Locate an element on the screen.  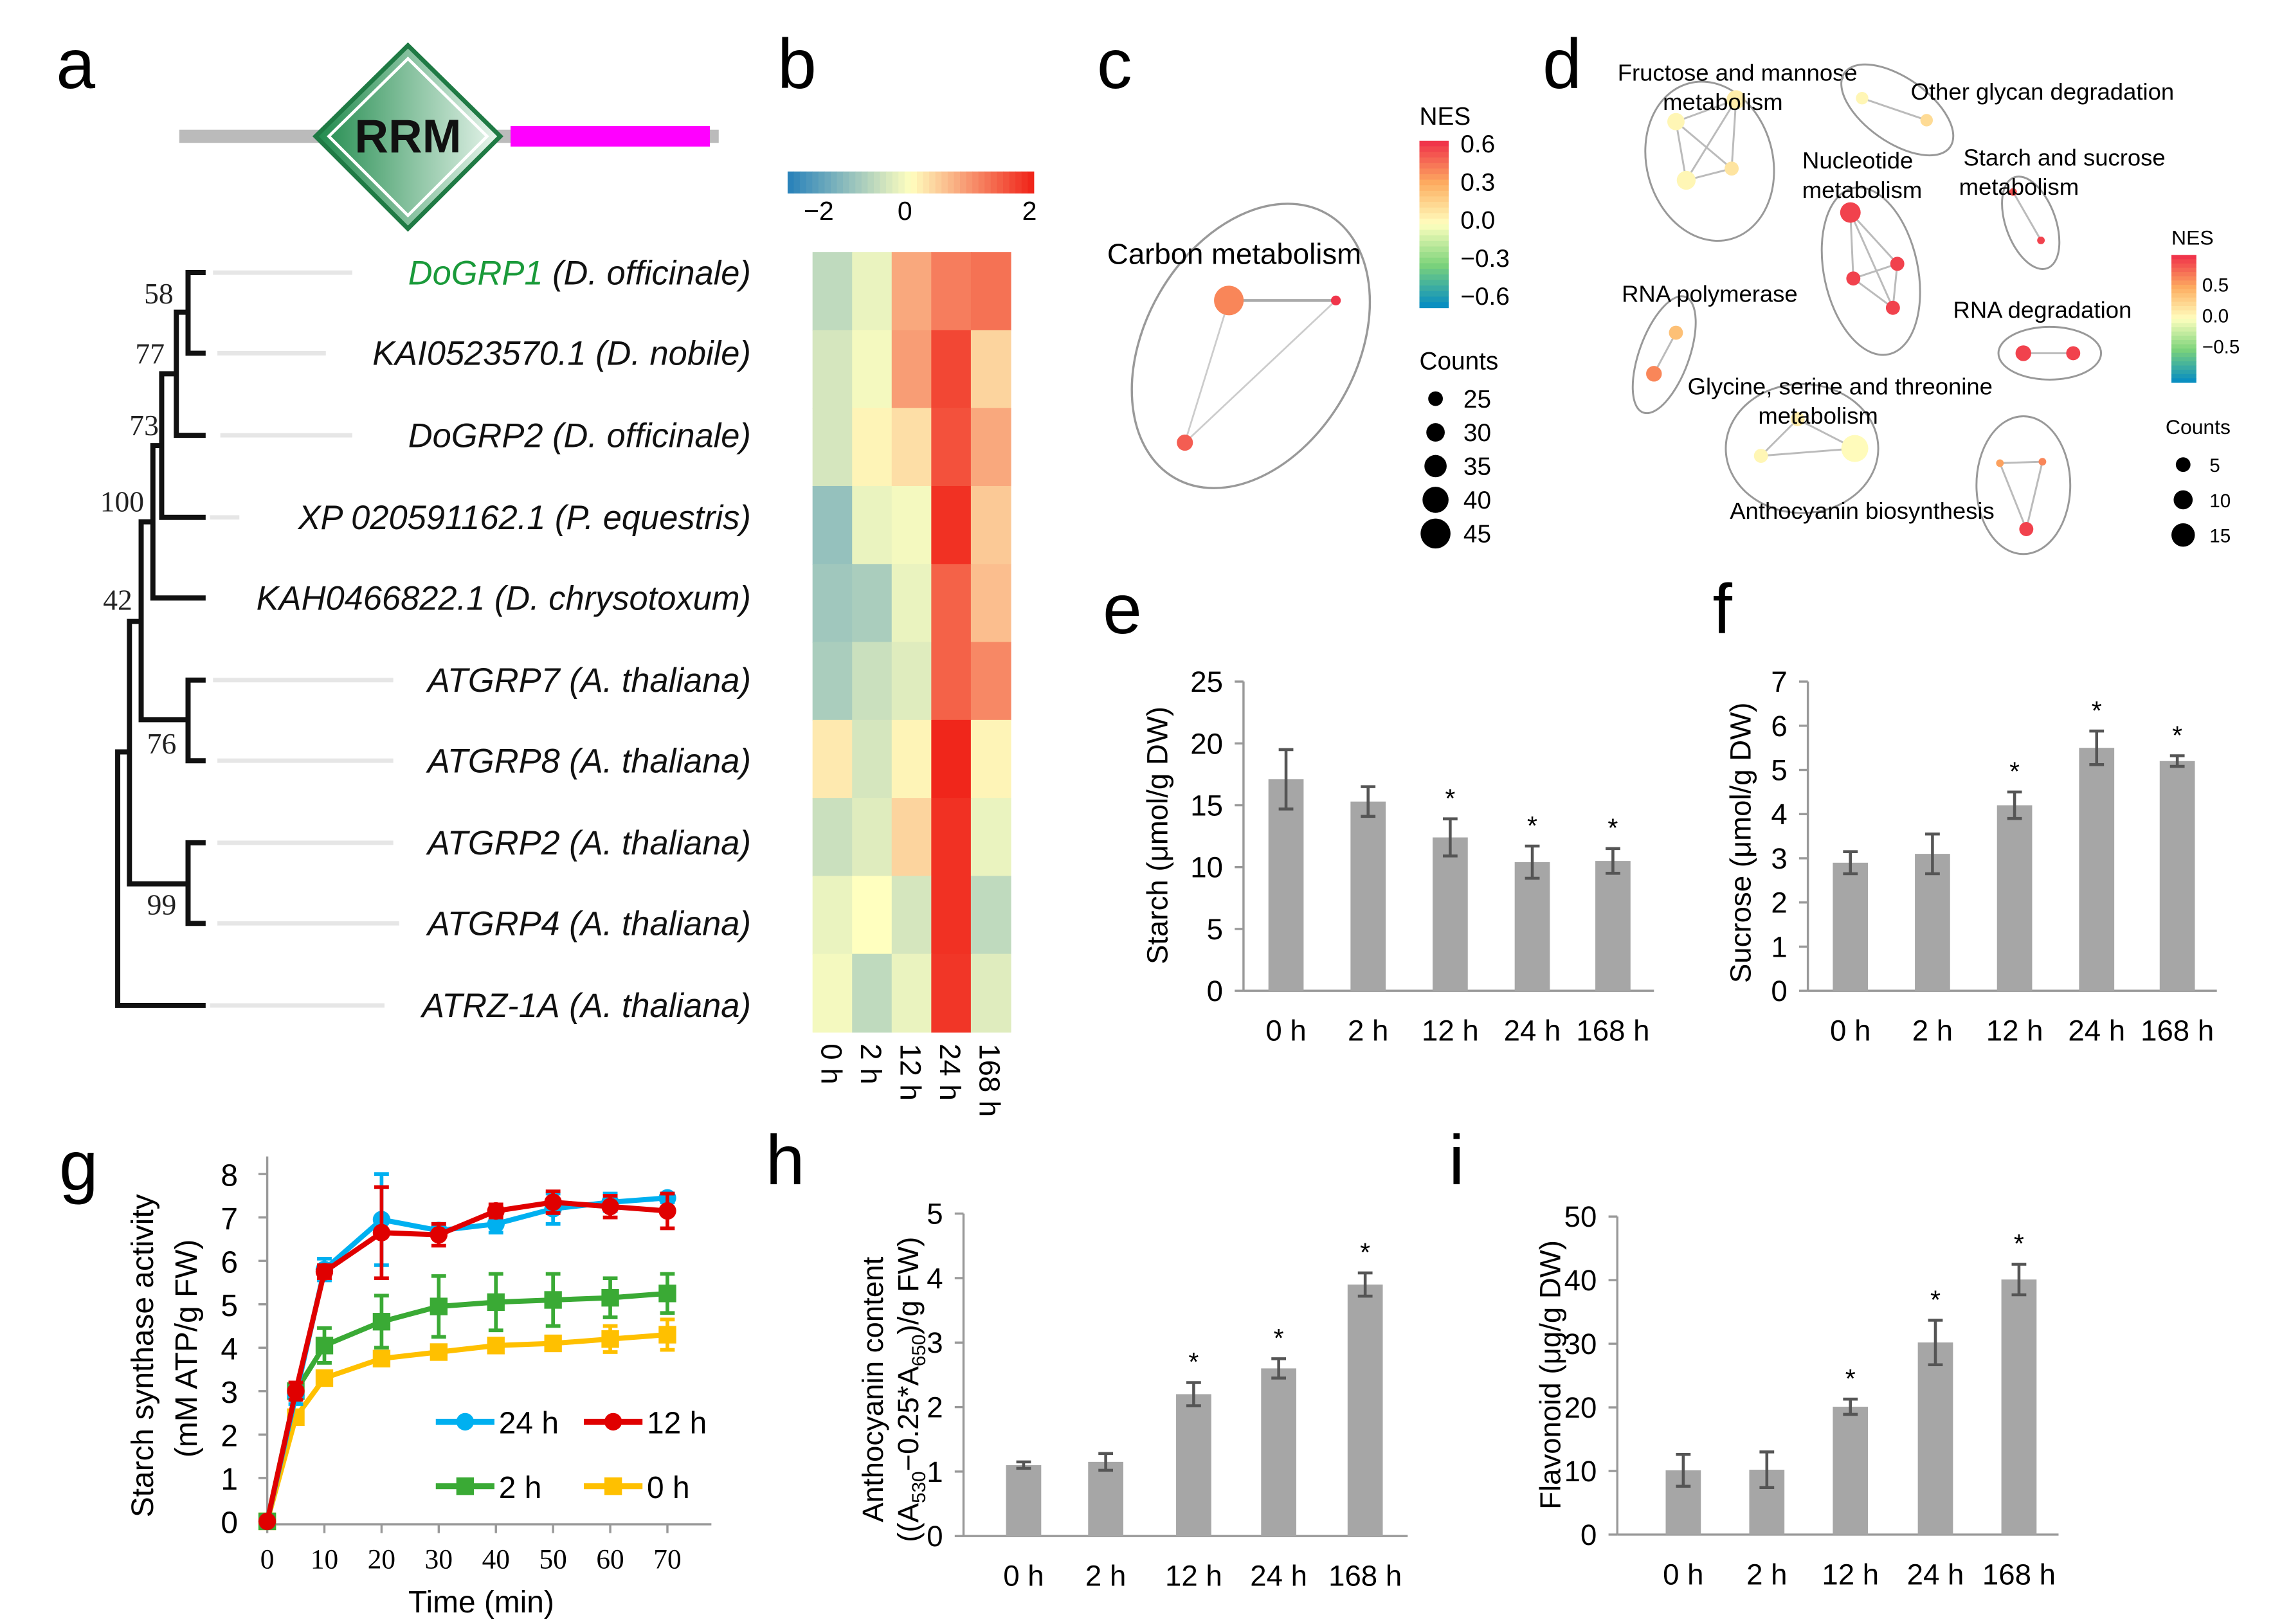
heatmap-column-label: 12 h is located at coordinates (910, 1072).